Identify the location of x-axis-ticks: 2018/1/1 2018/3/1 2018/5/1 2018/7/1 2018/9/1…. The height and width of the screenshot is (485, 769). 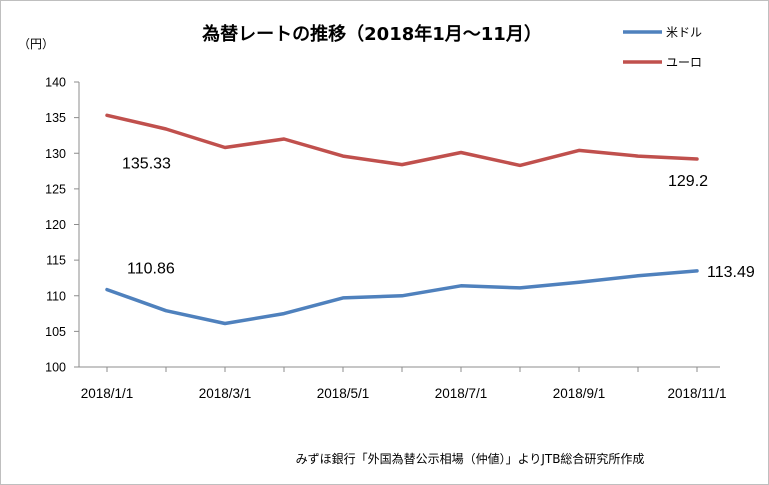
(404, 384).